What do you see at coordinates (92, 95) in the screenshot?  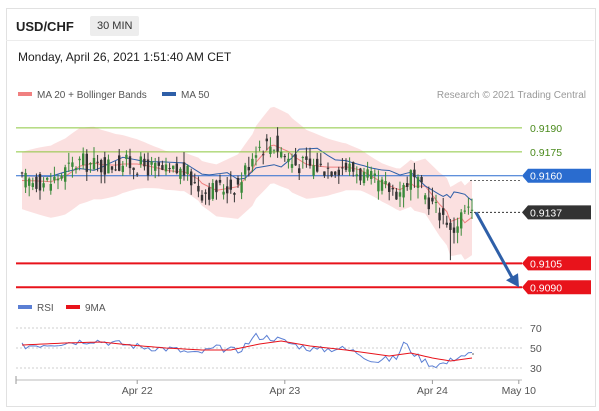 I see `ma20-legend-label: MA 20 + Bollinger Bands` at bounding box center [92, 95].